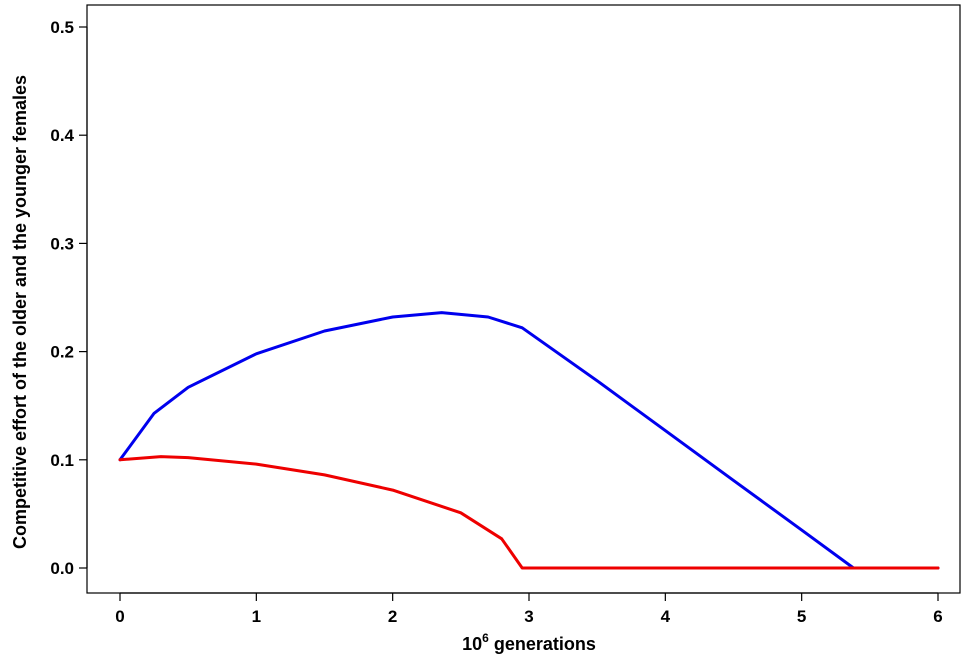 Image resolution: width=963 pixels, height=662 pixels. What do you see at coordinates (666, 616) in the screenshot?
I see `x-tick-label: 4` at bounding box center [666, 616].